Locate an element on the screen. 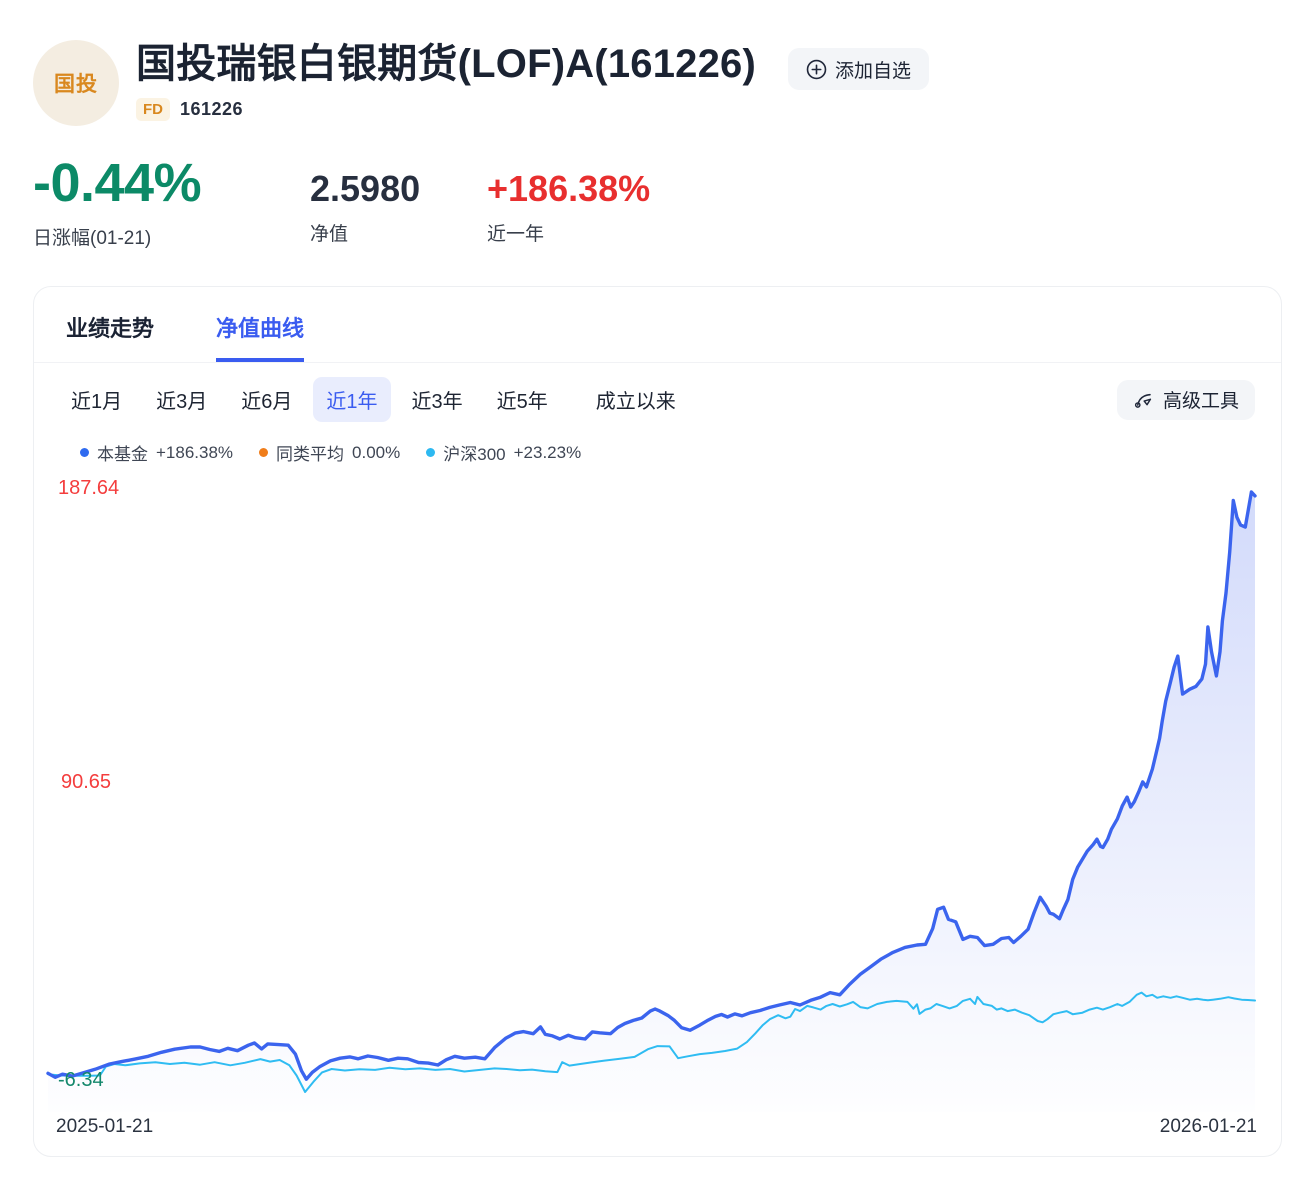 The image size is (1306, 1192). stat-daily-change: -0.44% 日涨幅(01-21) is located at coordinates (171, 201).